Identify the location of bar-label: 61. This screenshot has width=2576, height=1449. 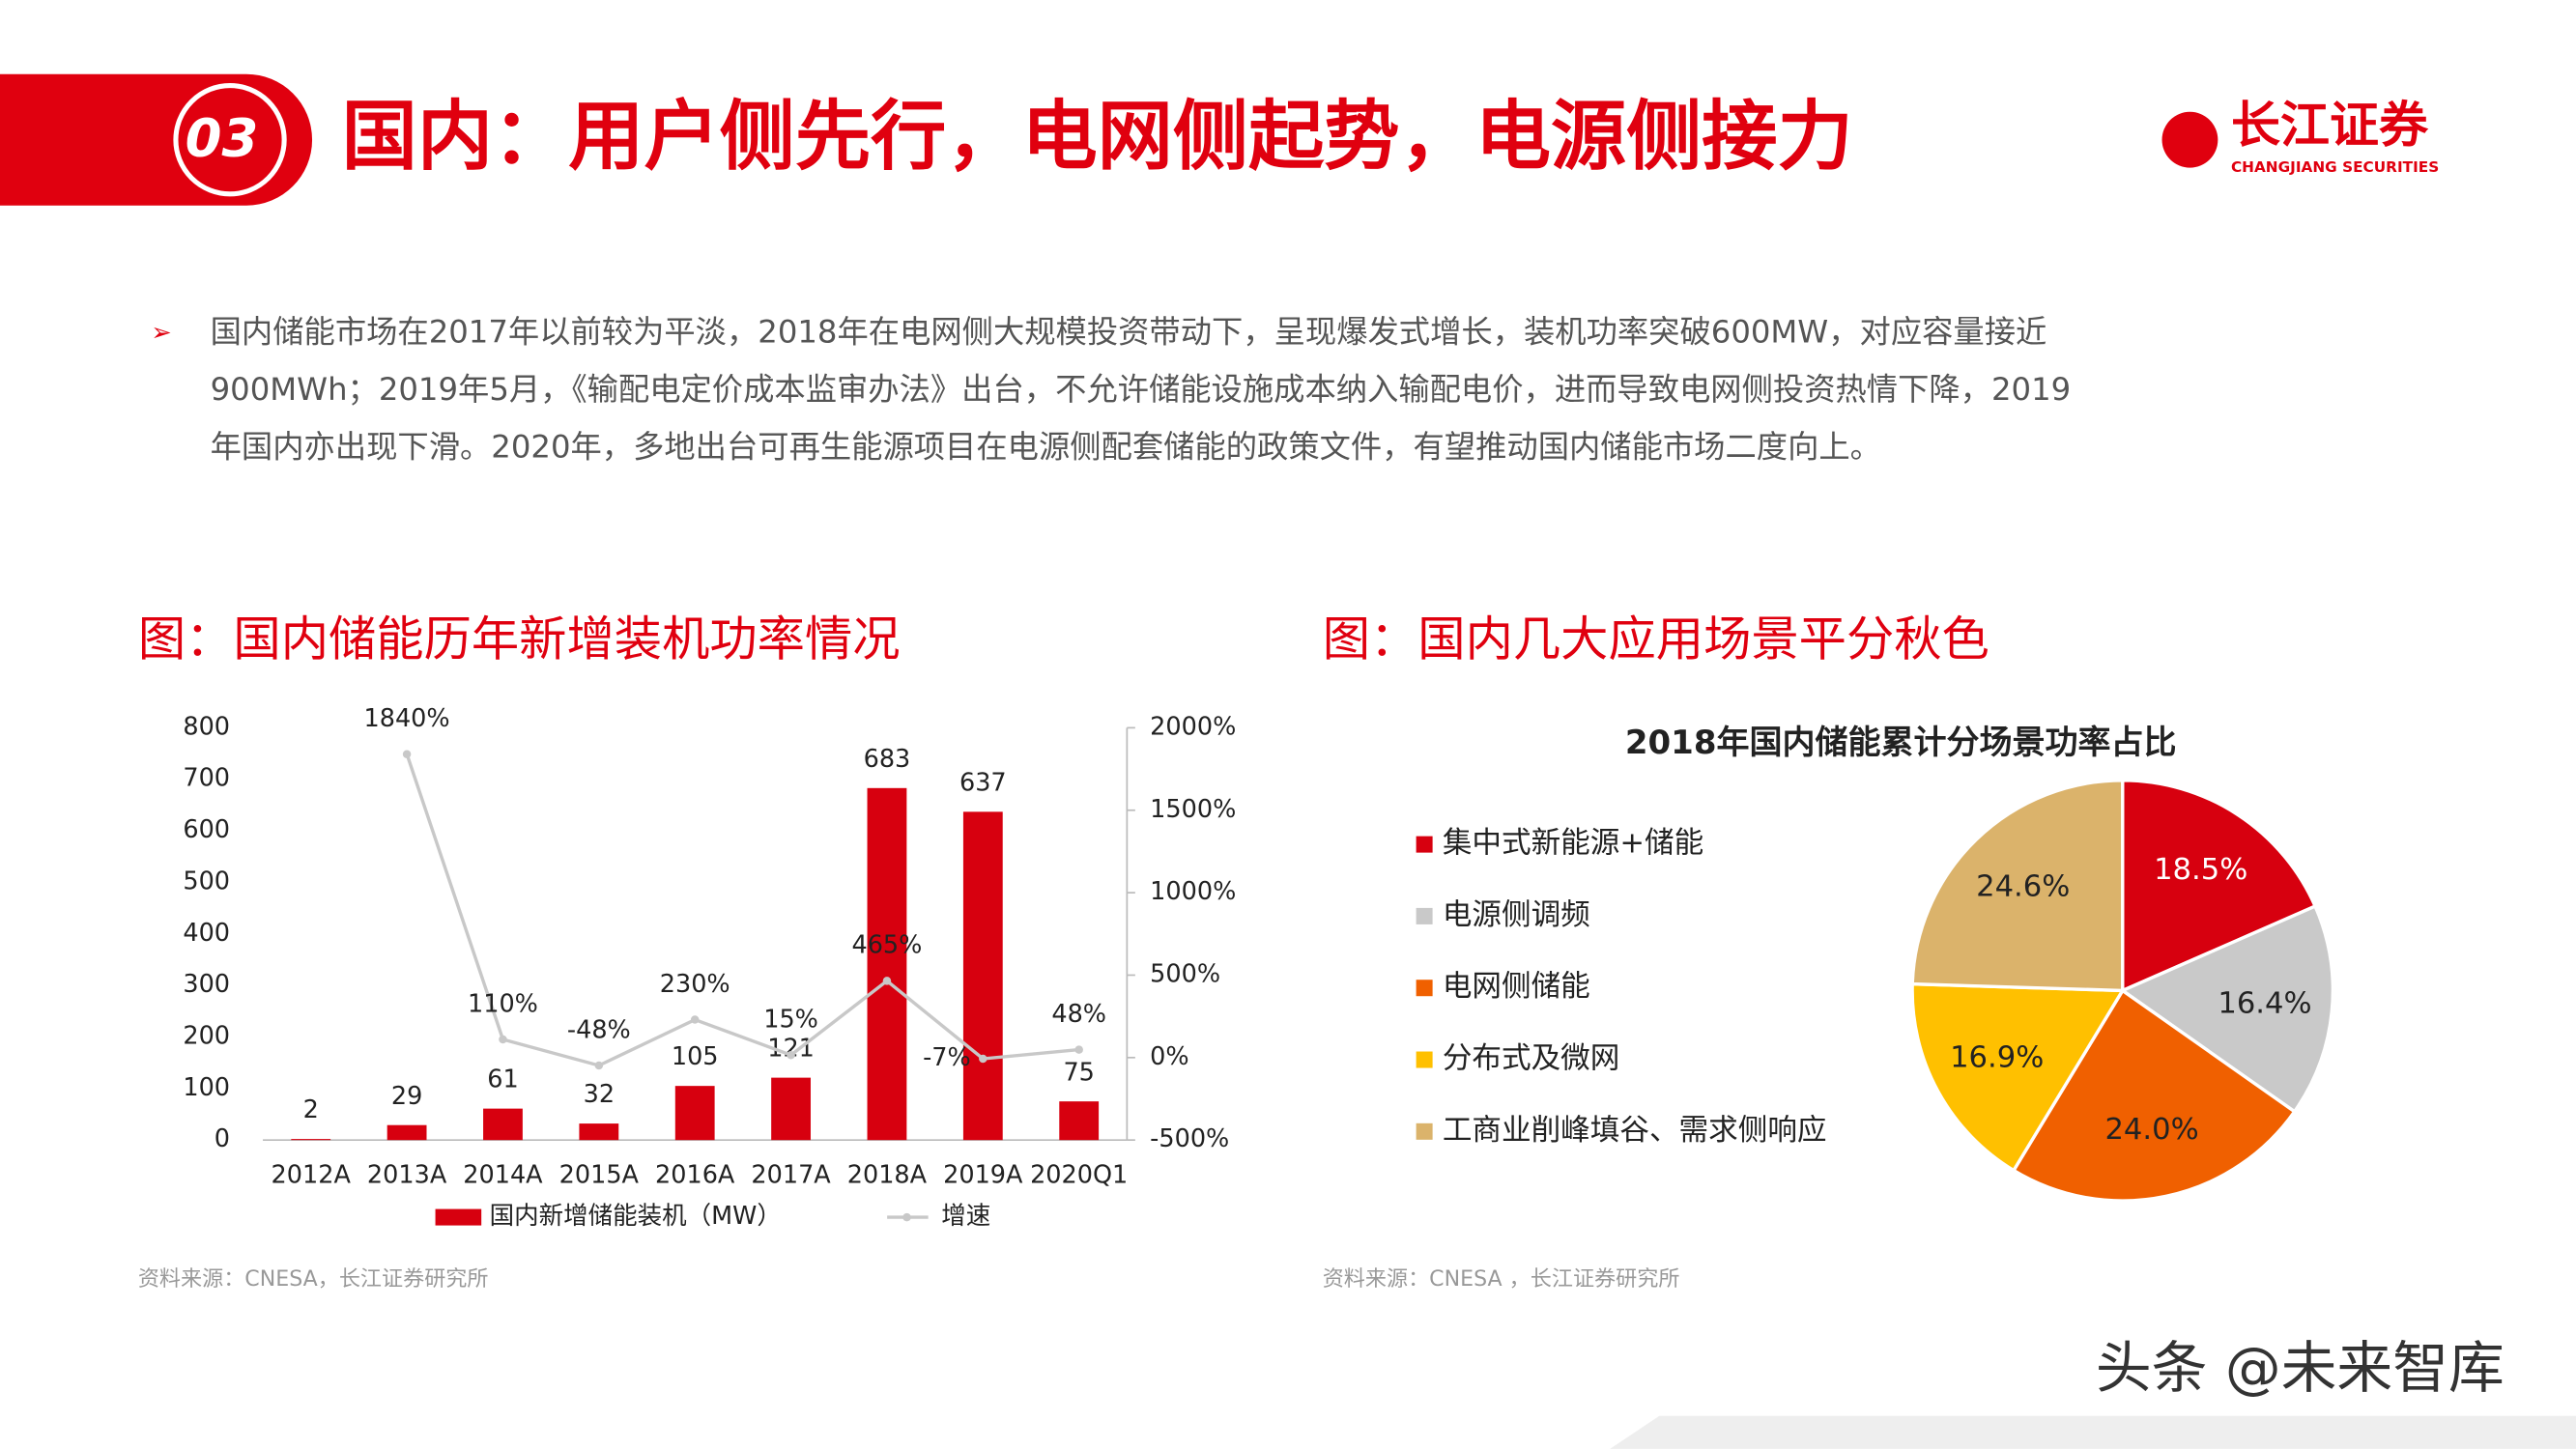
(503, 1079).